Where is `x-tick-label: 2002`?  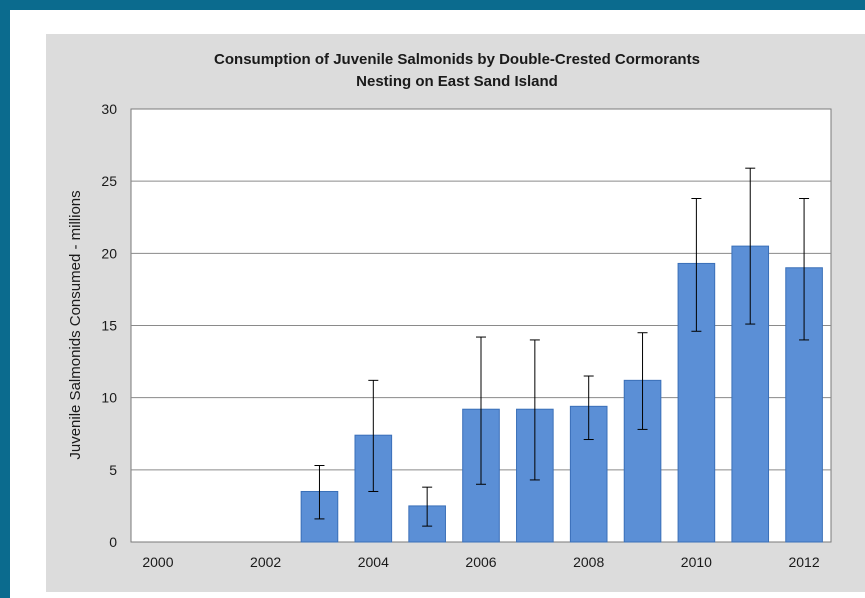 x-tick-label: 2002 is located at coordinates (265, 562).